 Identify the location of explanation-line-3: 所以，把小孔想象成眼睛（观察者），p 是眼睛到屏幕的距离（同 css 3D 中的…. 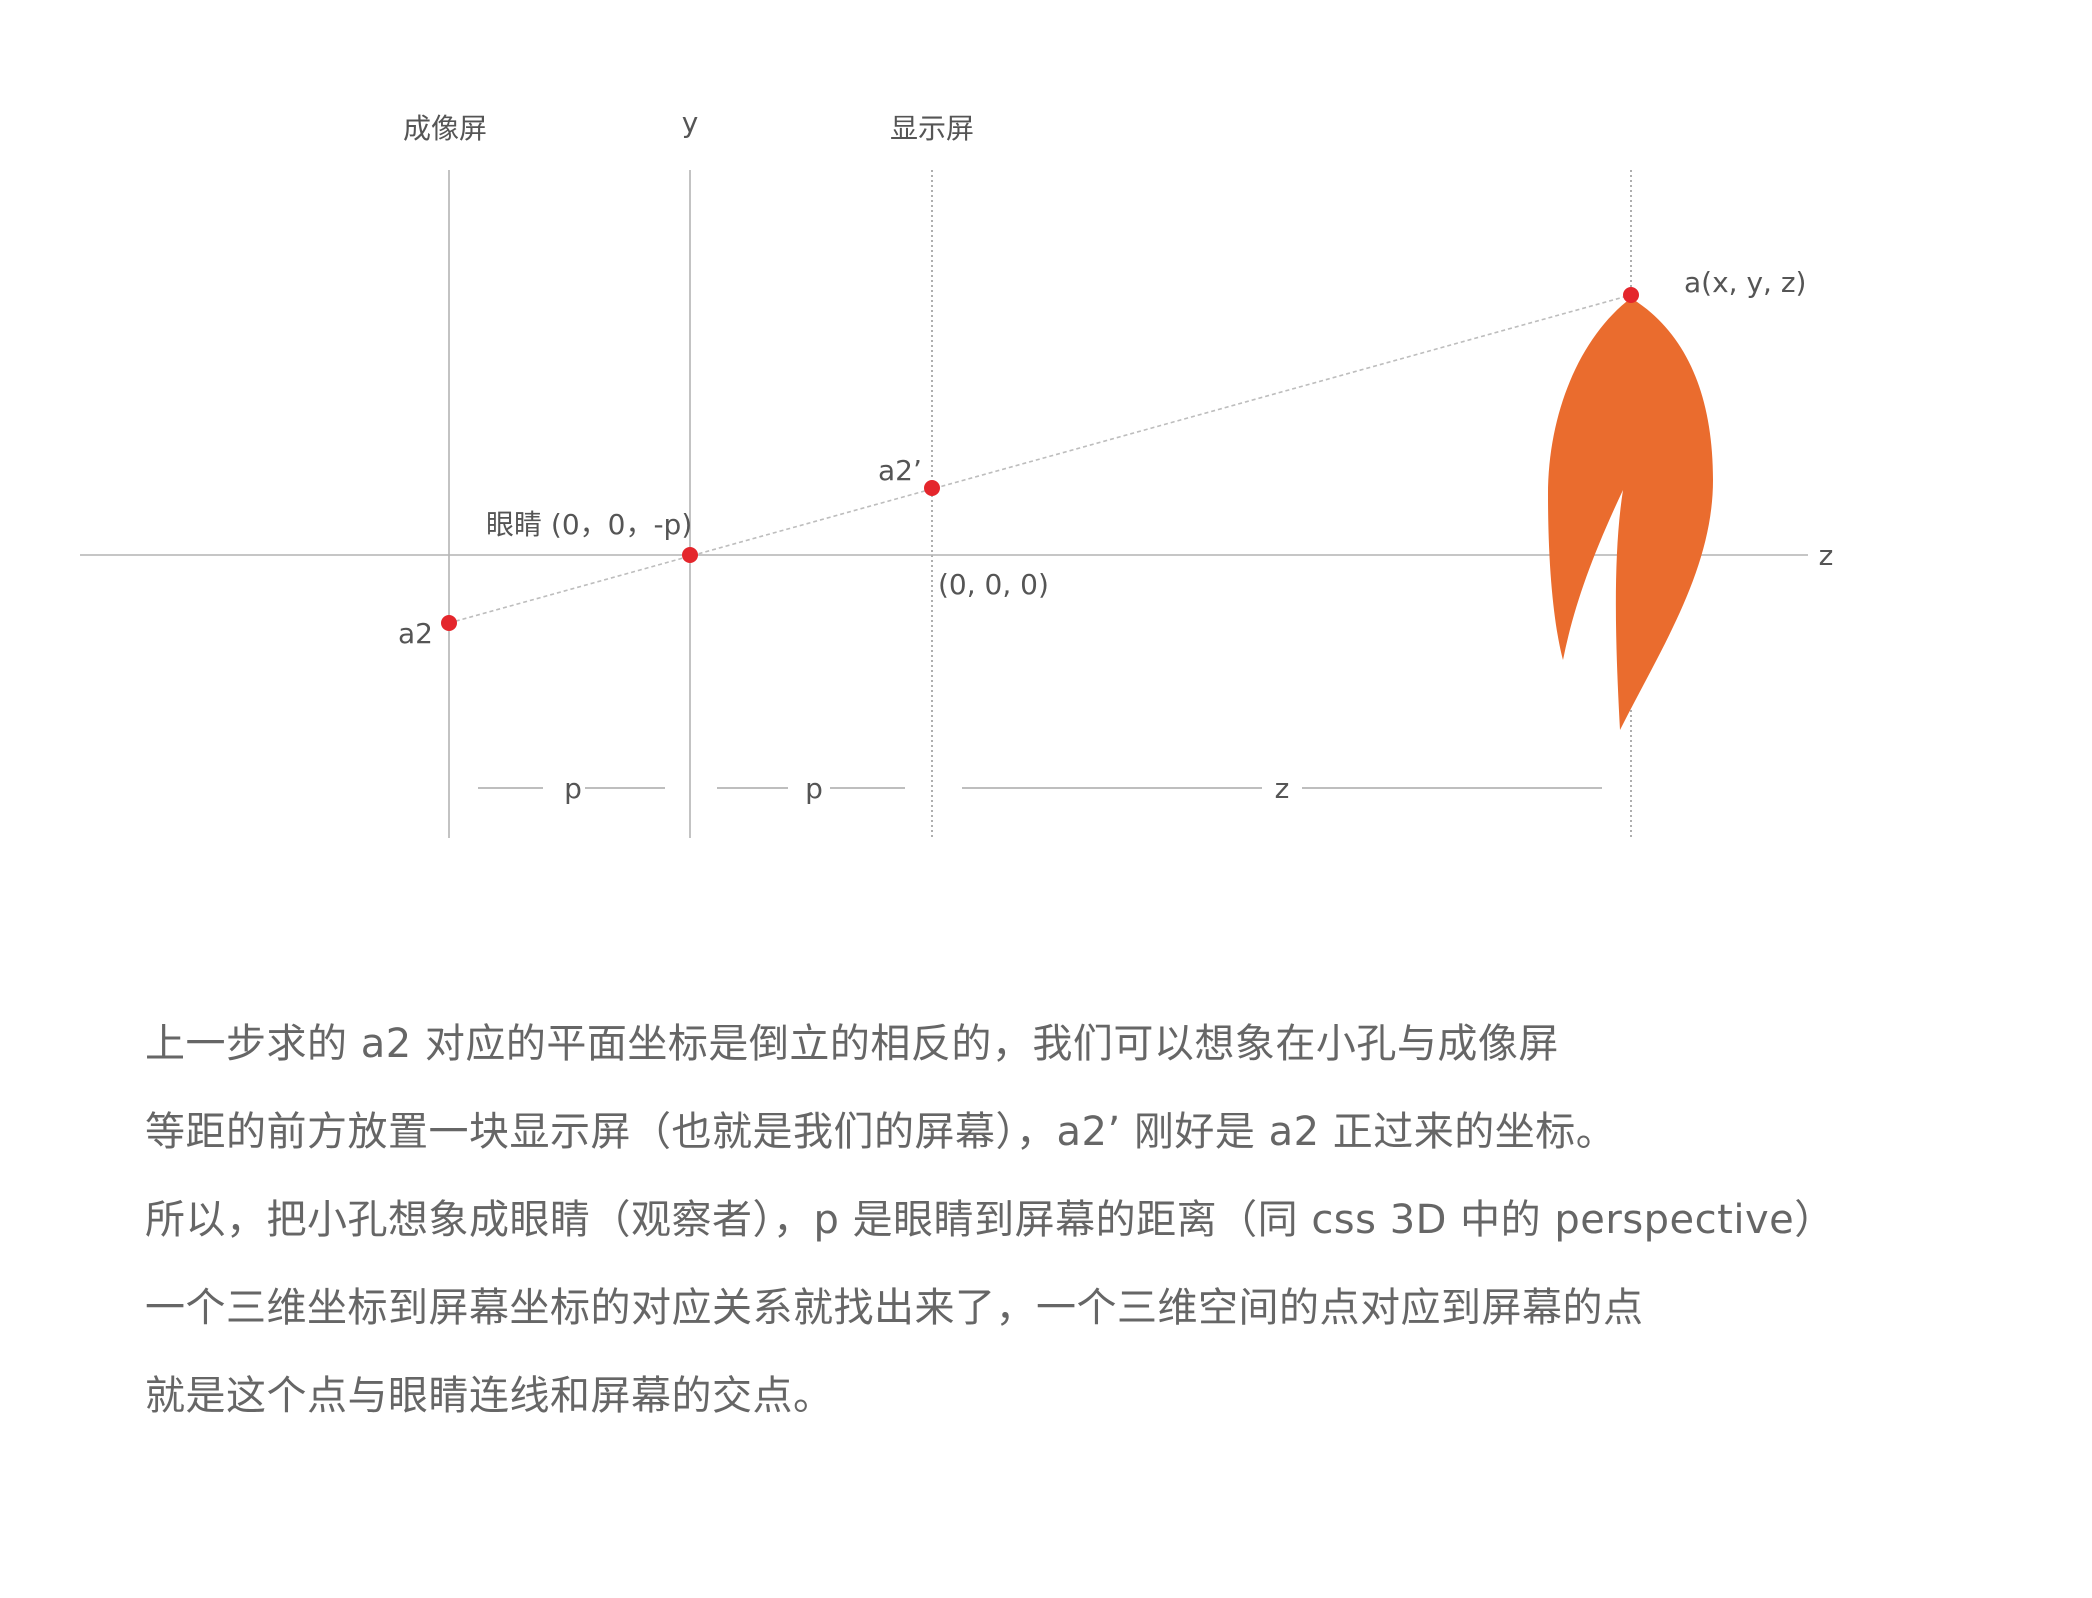
(990, 1220).